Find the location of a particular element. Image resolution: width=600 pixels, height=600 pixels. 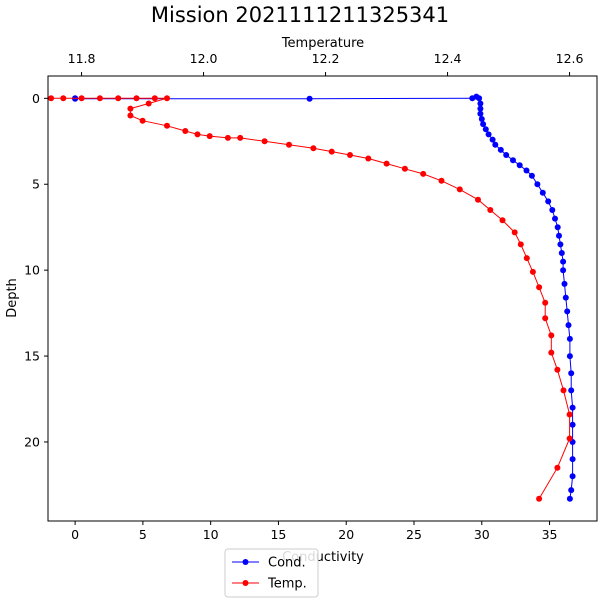

y-tick-label: 10 is located at coordinates (32, 270).